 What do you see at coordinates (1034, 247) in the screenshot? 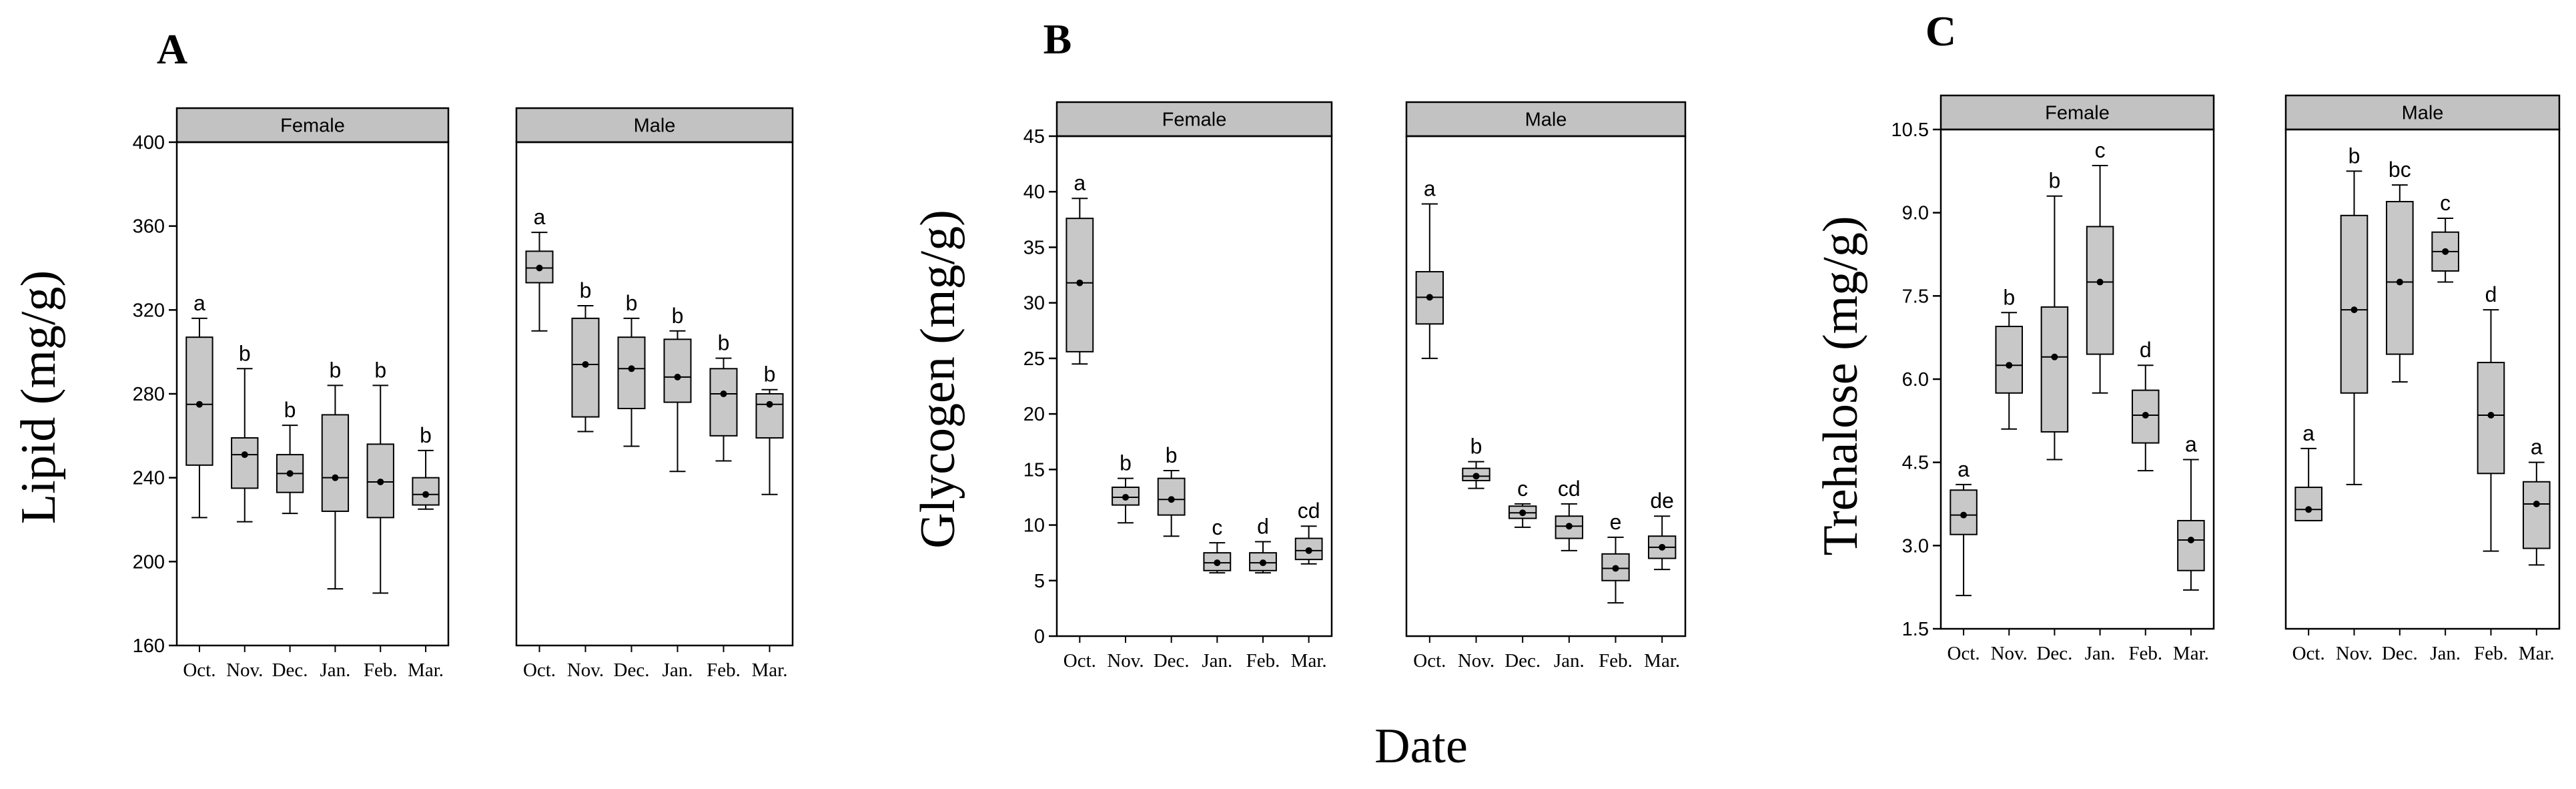
I see `y-tick-label: 35` at bounding box center [1034, 247].